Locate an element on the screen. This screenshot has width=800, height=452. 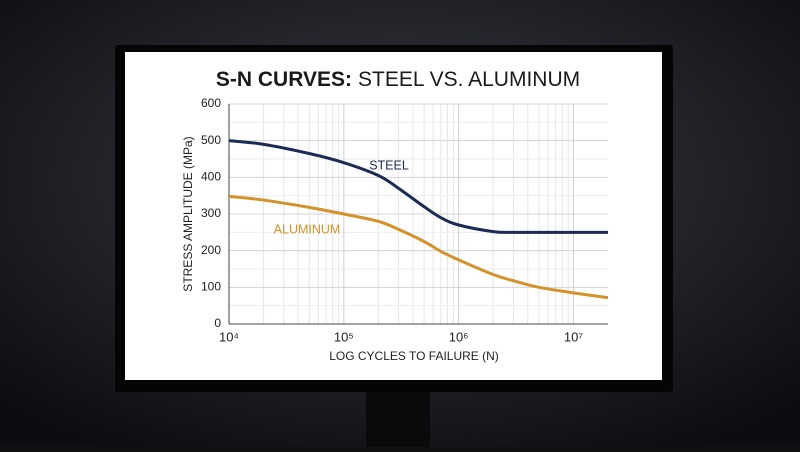
x-tick-label: 10⁶ is located at coordinates (459, 336).